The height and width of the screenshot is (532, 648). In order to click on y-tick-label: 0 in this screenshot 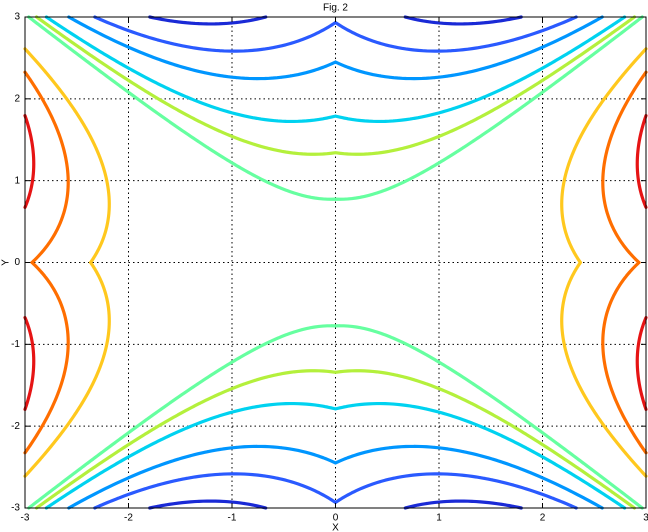, I will do `click(17, 262)`.